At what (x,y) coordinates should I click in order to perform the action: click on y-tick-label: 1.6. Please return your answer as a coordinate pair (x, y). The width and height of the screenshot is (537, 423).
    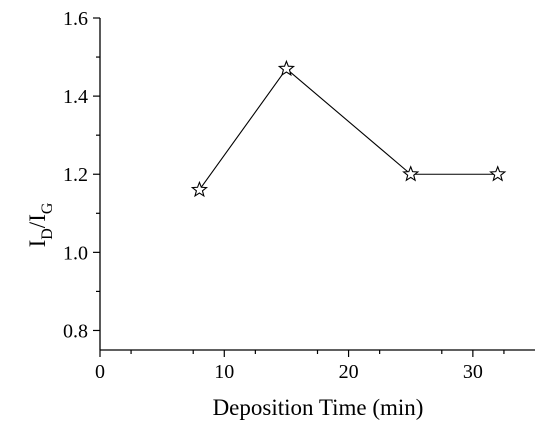
    Looking at the image, I should click on (75, 19).